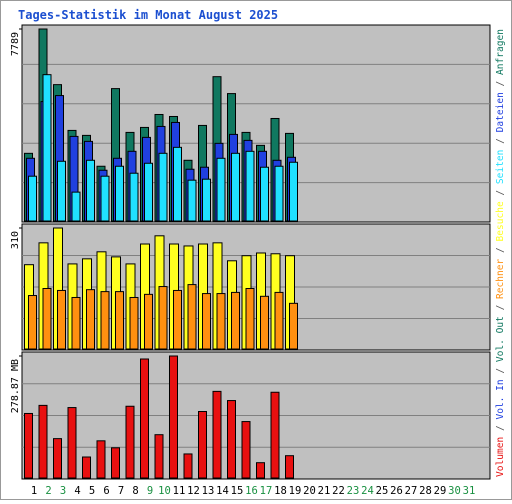 The width and height of the screenshot is (512, 504). What do you see at coordinates (266, 491) in the screenshot?
I see `x-tick-label: 17` at bounding box center [266, 491].